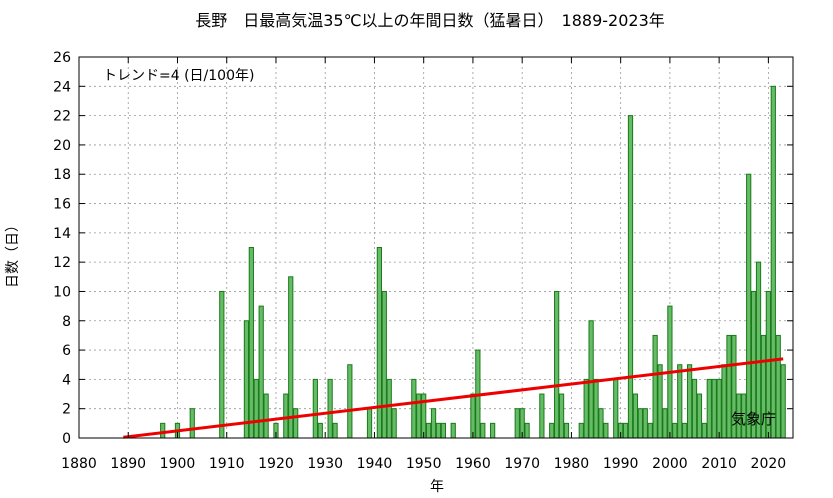 The height and width of the screenshot is (498, 833). Describe the element at coordinates (719, 408) in the screenshot. I see `bar-2010` at that location.